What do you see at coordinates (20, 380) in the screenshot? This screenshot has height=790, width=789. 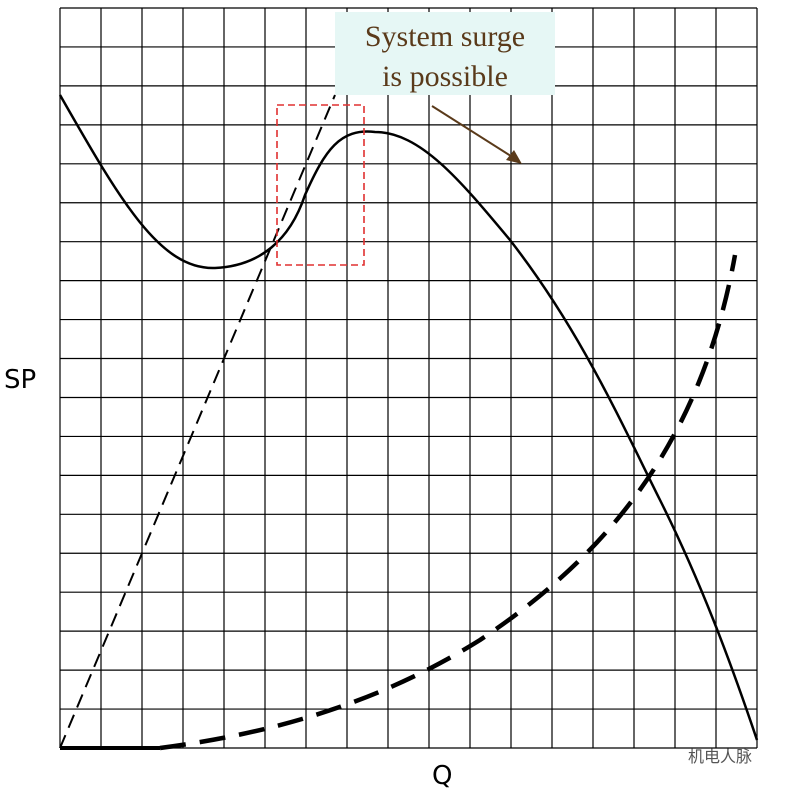 I see `y-axis-label: SP` at bounding box center [20, 380].